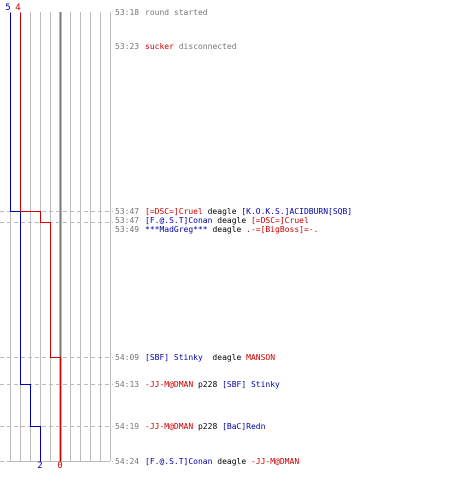 This screenshot has height=504, width=450. I want to click on event-text: -JJ-M@DMAN p228 [BaC]Redn, so click(205, 426).